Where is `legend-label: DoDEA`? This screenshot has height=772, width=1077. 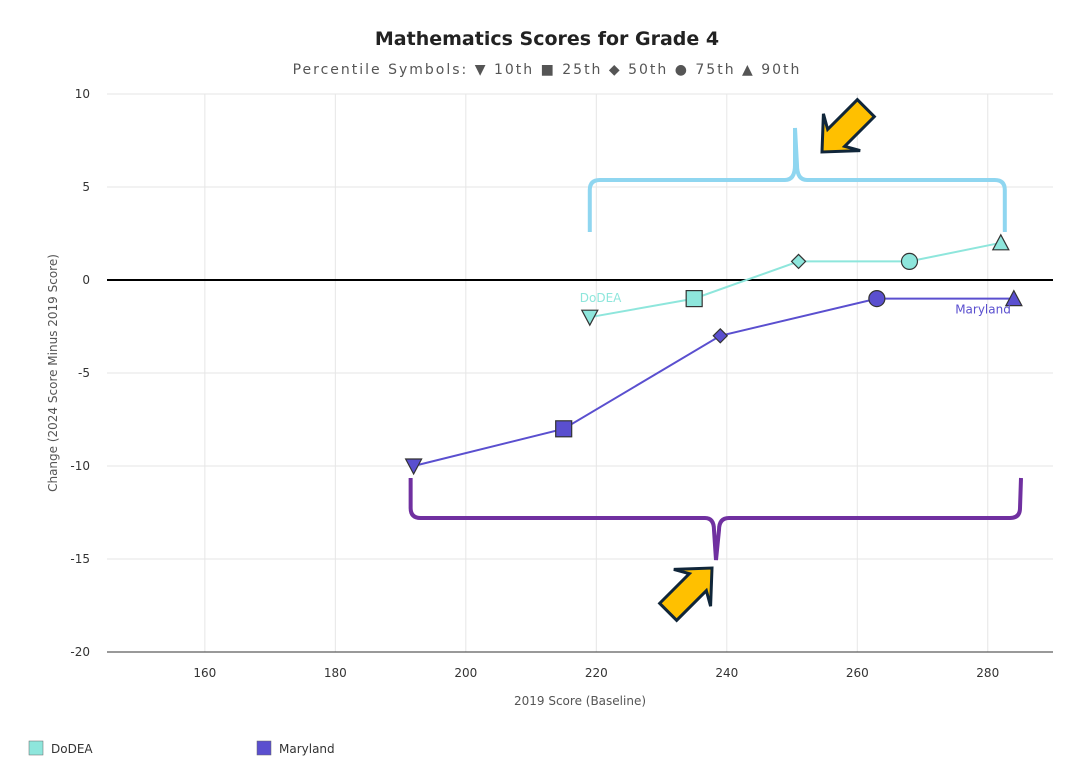
legend-label: DoDEA is located at coordinates (72, 749).